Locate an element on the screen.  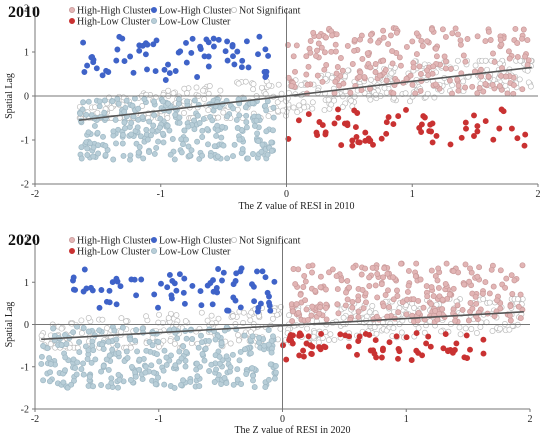
y-tick-label: 0 is located at coordinates (26, 97).